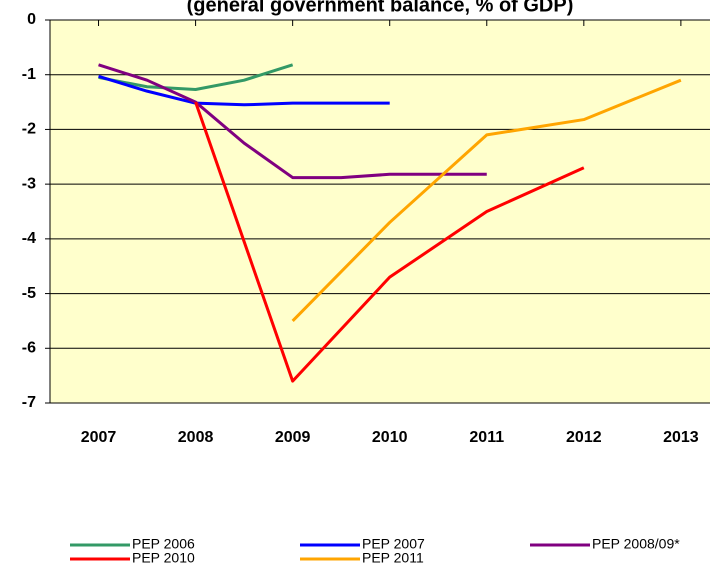  Describe the element at coordinates (393, 558) in the screenshot. I see `legend-label: PEP 2011` at that location.